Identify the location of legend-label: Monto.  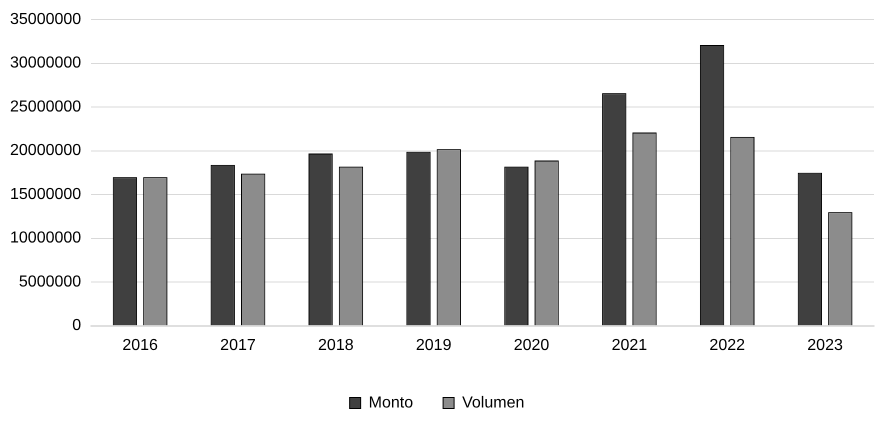
(391, 403).